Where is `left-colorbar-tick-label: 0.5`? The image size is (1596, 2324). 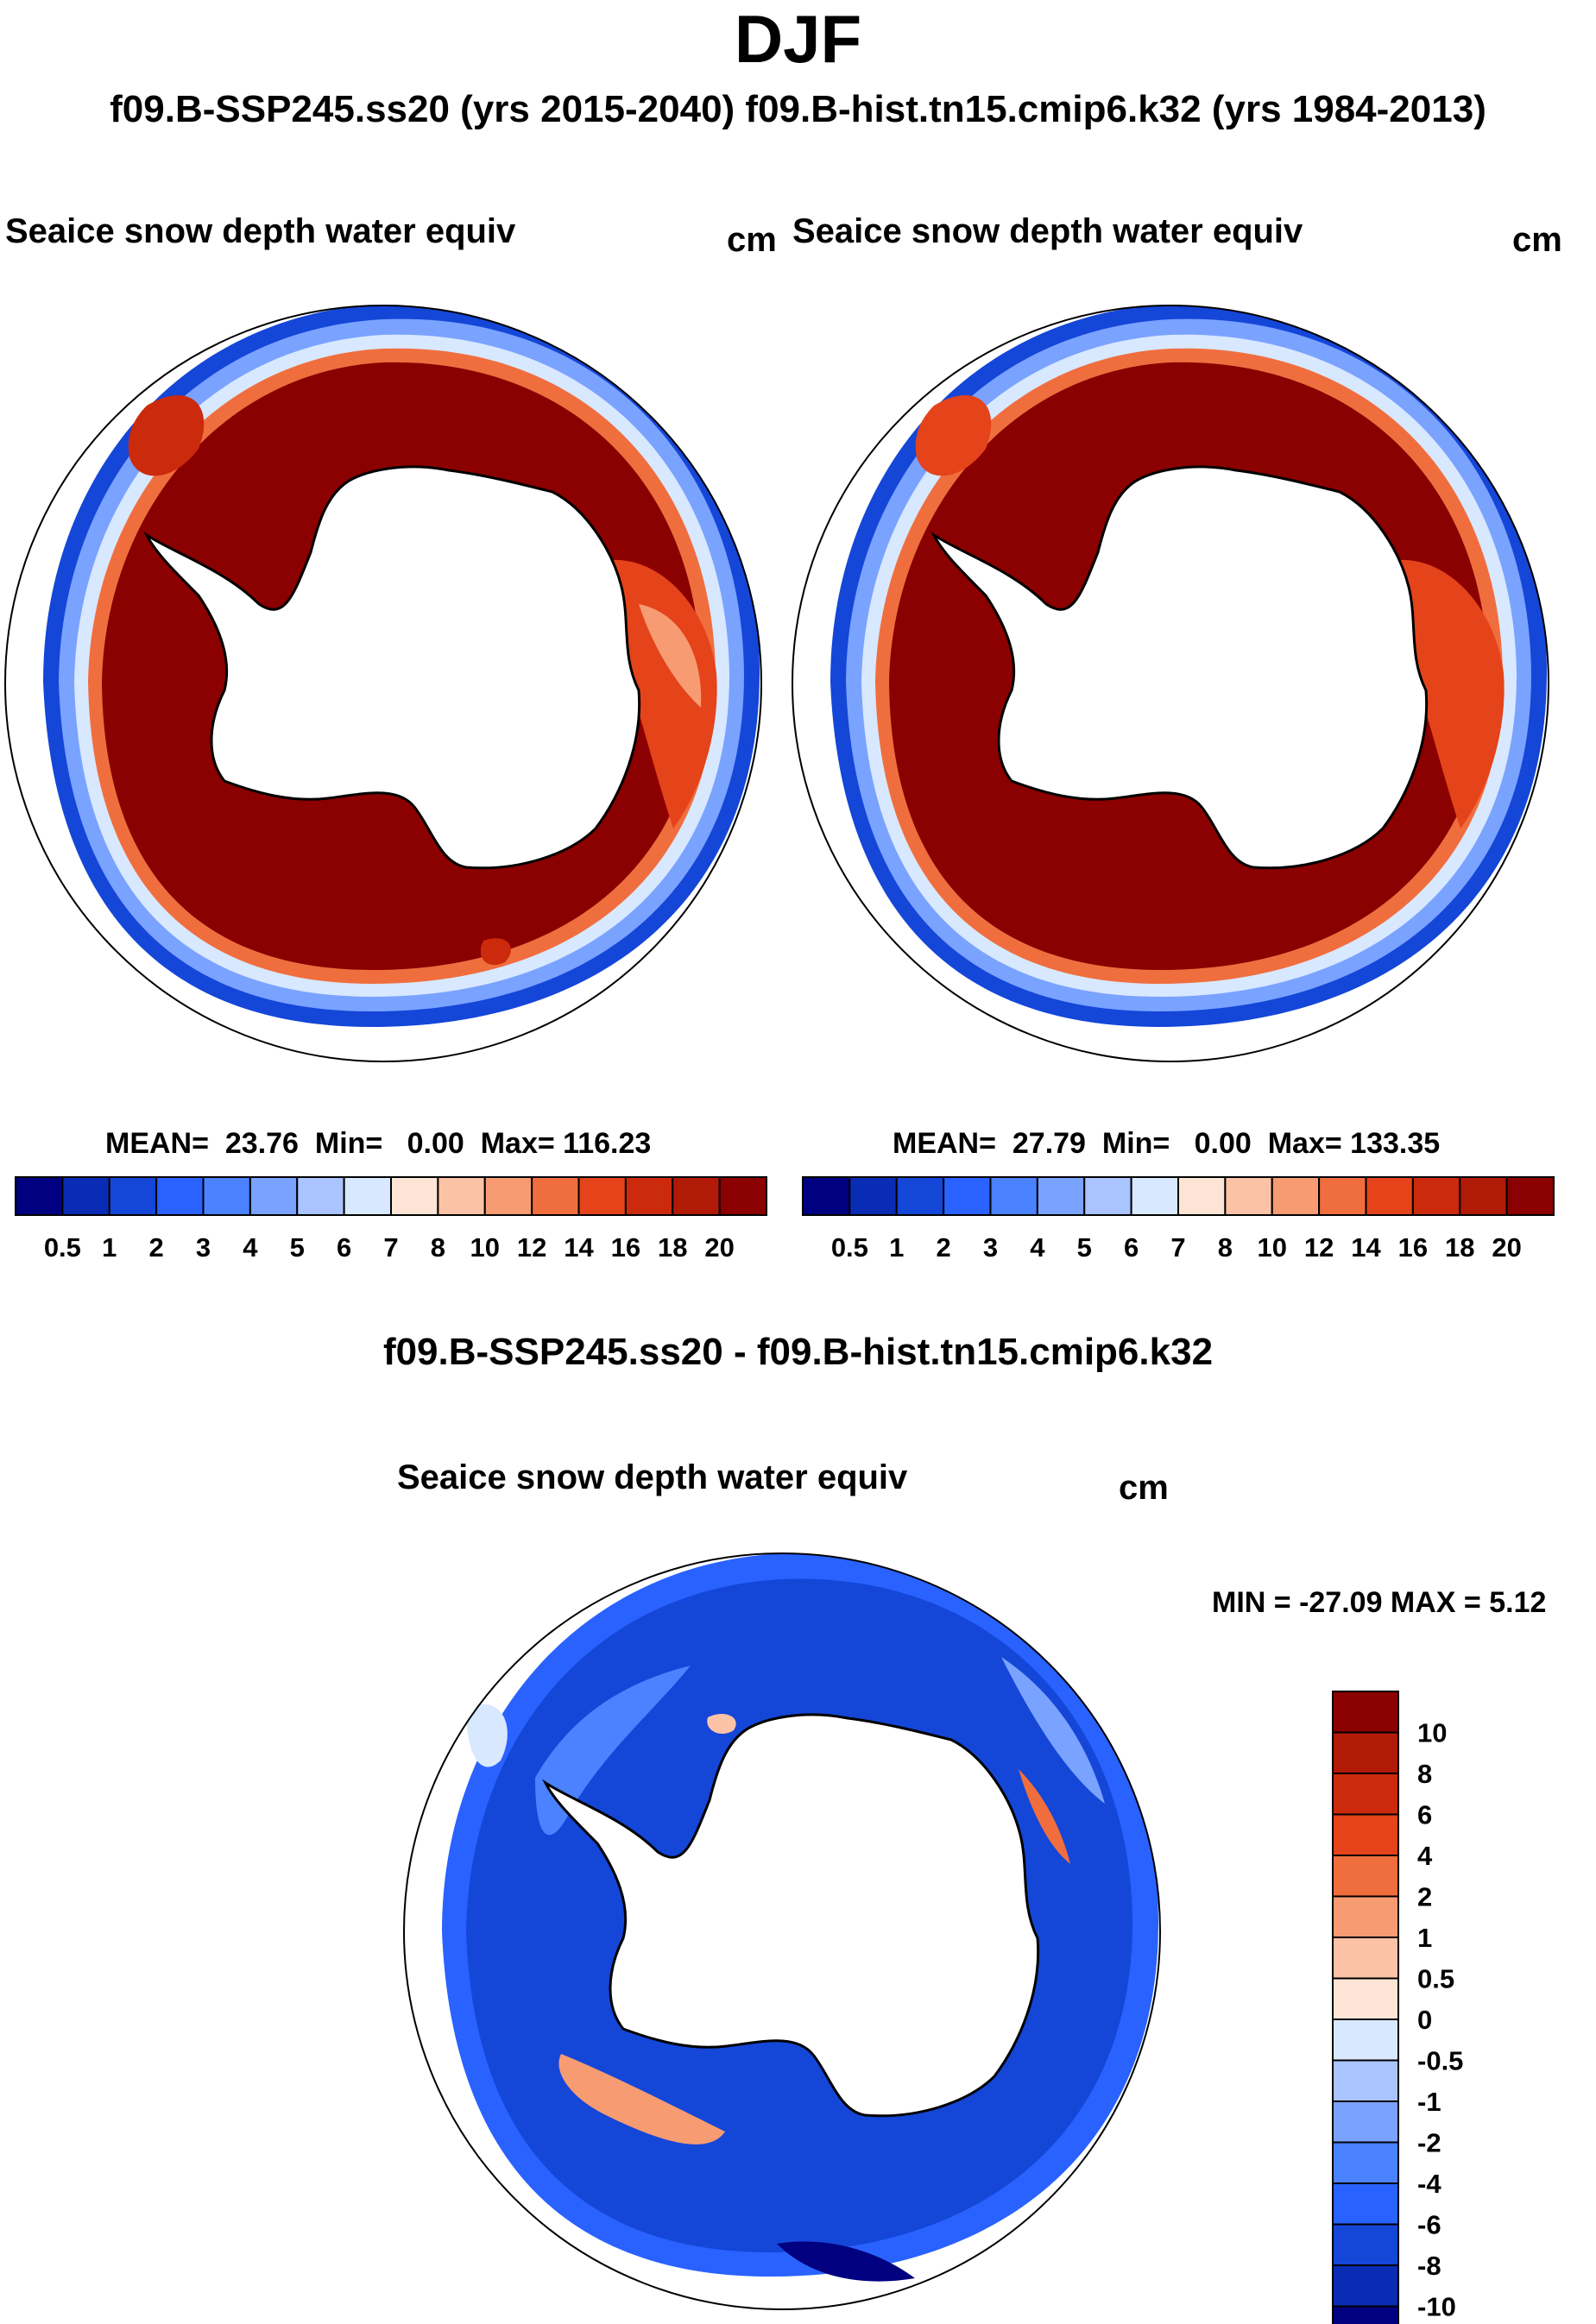 left-colorbar-tick-label: 0.5 is located at coordinates (63, 1247).